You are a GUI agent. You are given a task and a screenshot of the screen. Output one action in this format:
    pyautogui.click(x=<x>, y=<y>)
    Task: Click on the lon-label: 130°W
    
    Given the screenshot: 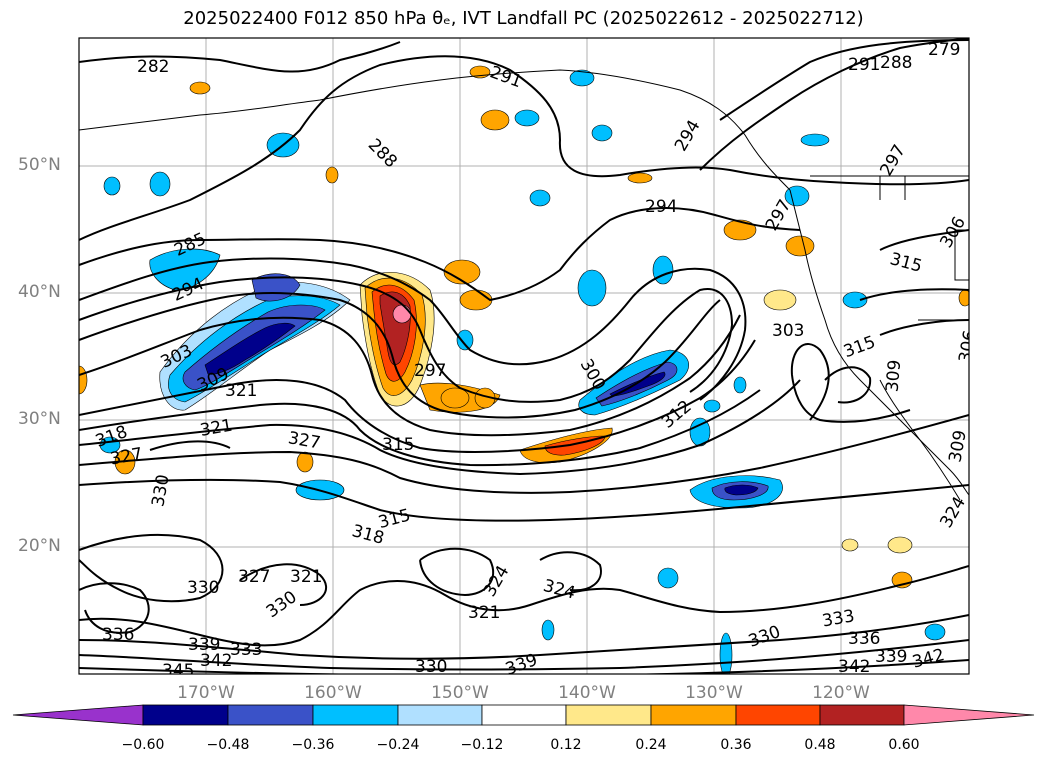 What is the action you would take?
    pyautogui.click(x=714, y=693)
    